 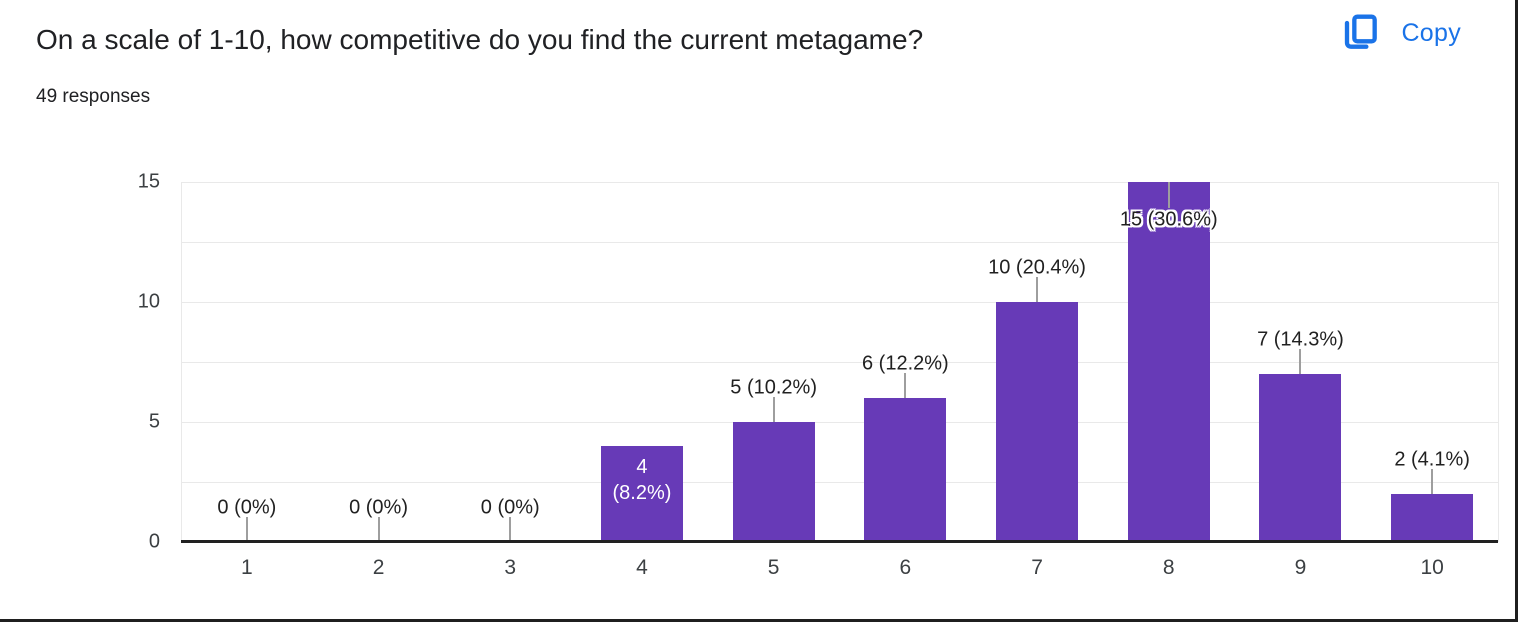 What do you see at coordinates (378, 507) in the screenshot?
I see `value-label-2: 0 (0%)` at bounding box center [378, 507].